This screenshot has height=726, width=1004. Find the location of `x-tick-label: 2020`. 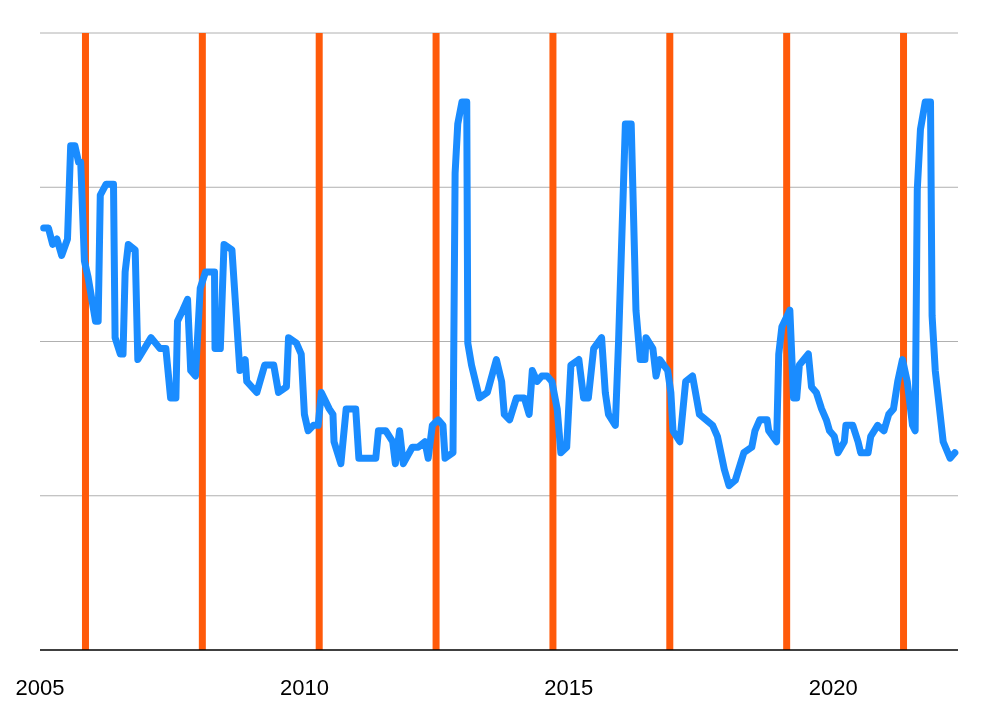

x-tick-label: 2020 is located at coordinates (833, 687).